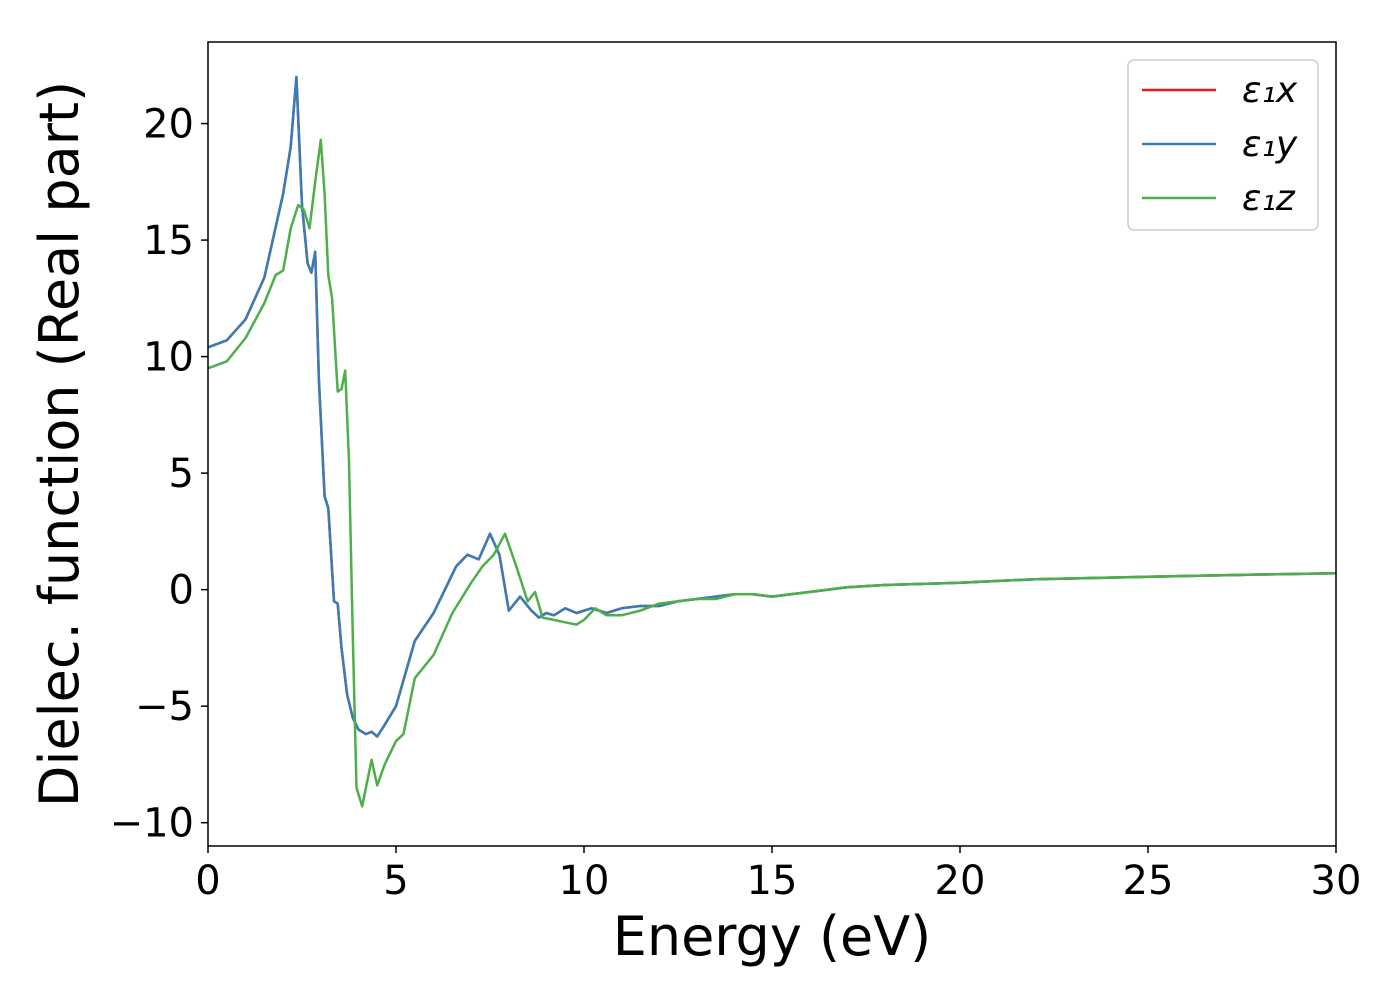  Describe the element at coordinates (1269, 198) in the screenshot. I see `legend-label-2: ε₁z` at that location.